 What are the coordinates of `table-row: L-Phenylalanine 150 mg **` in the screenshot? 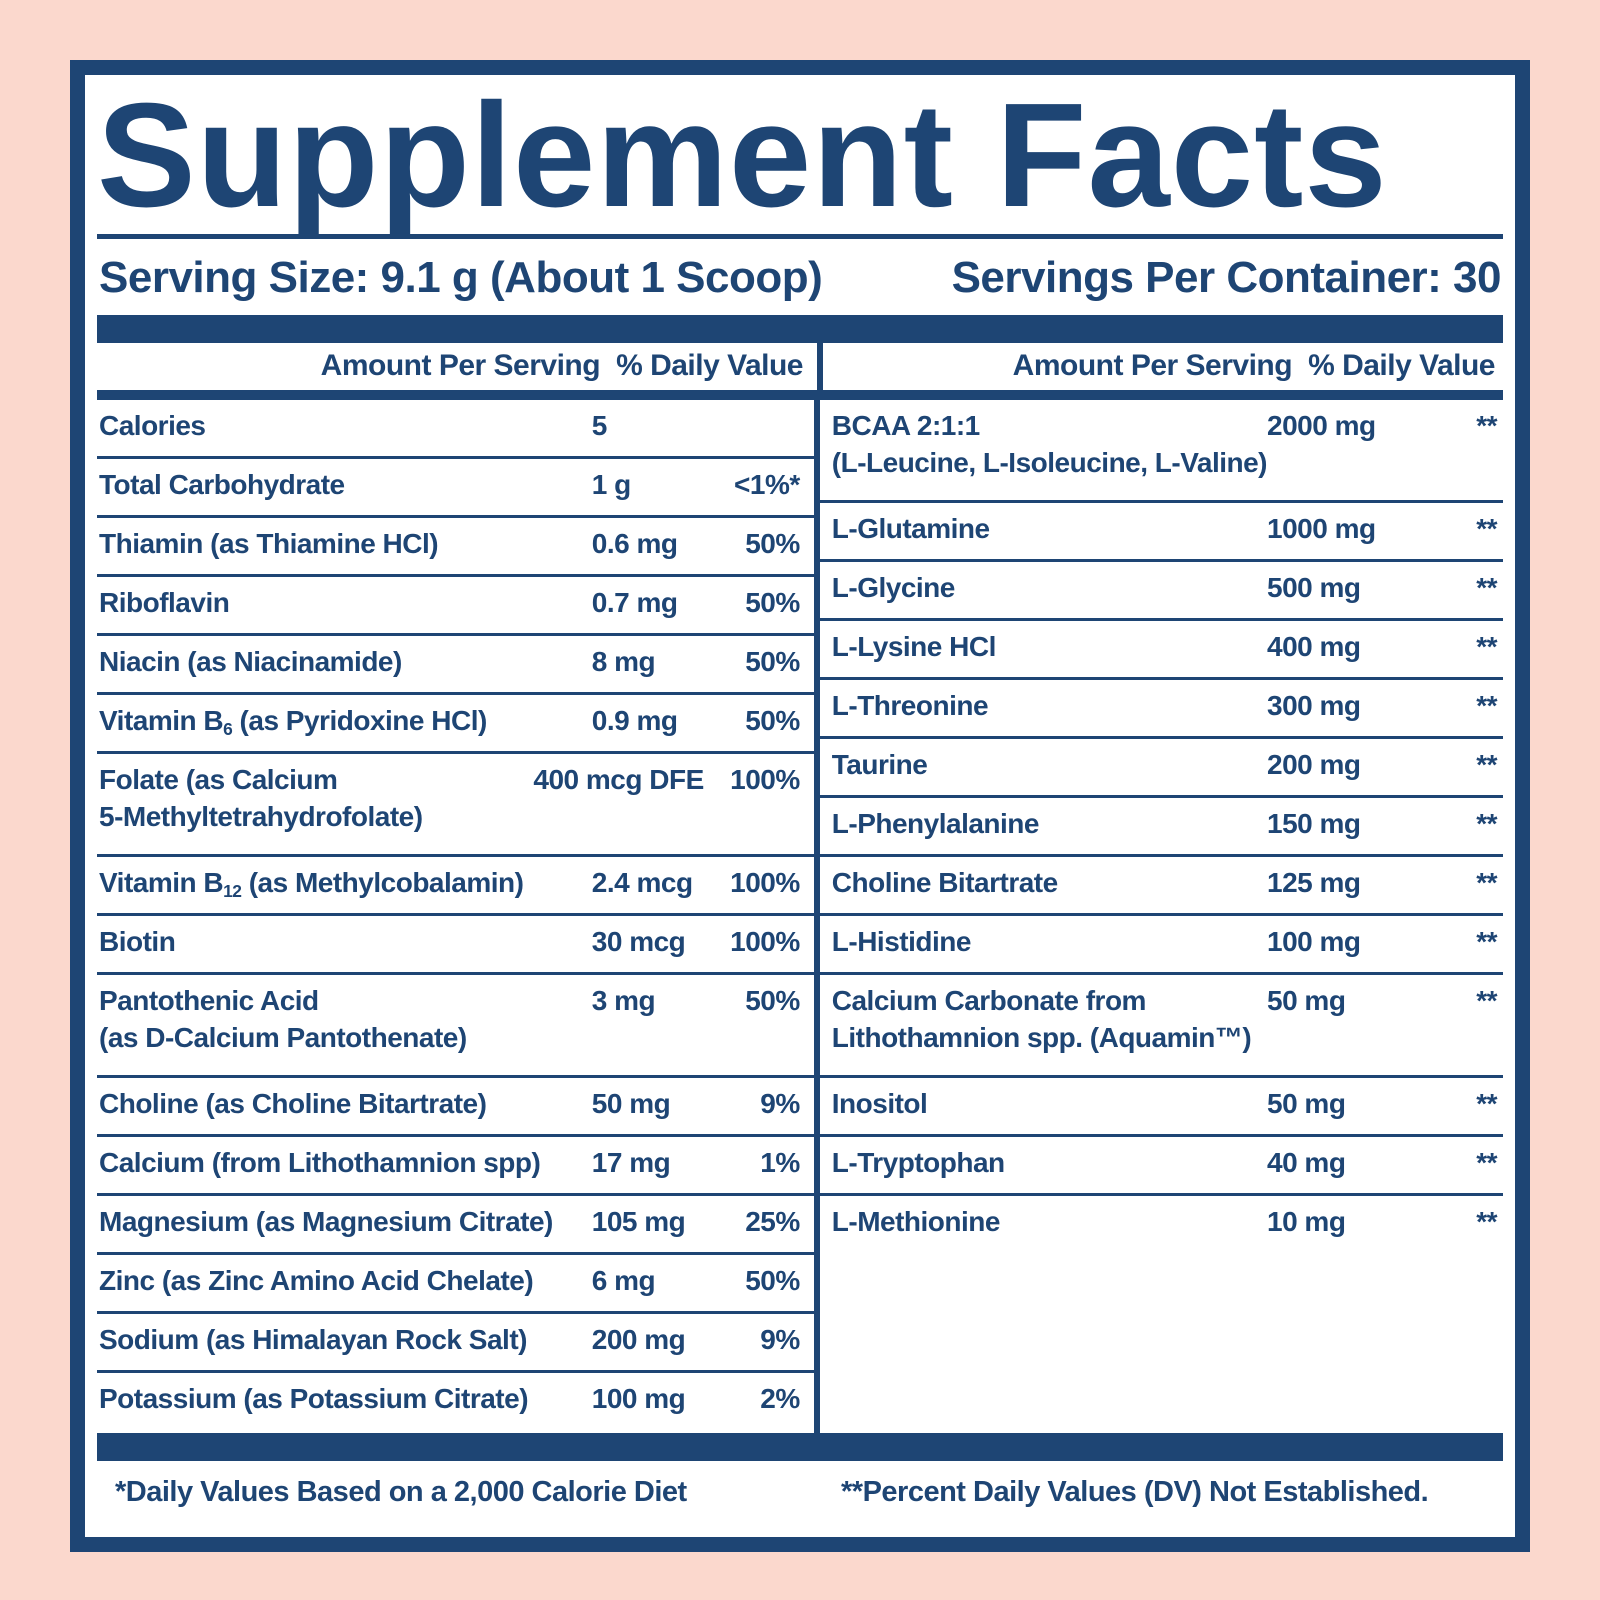 It's located at (1161, 827).